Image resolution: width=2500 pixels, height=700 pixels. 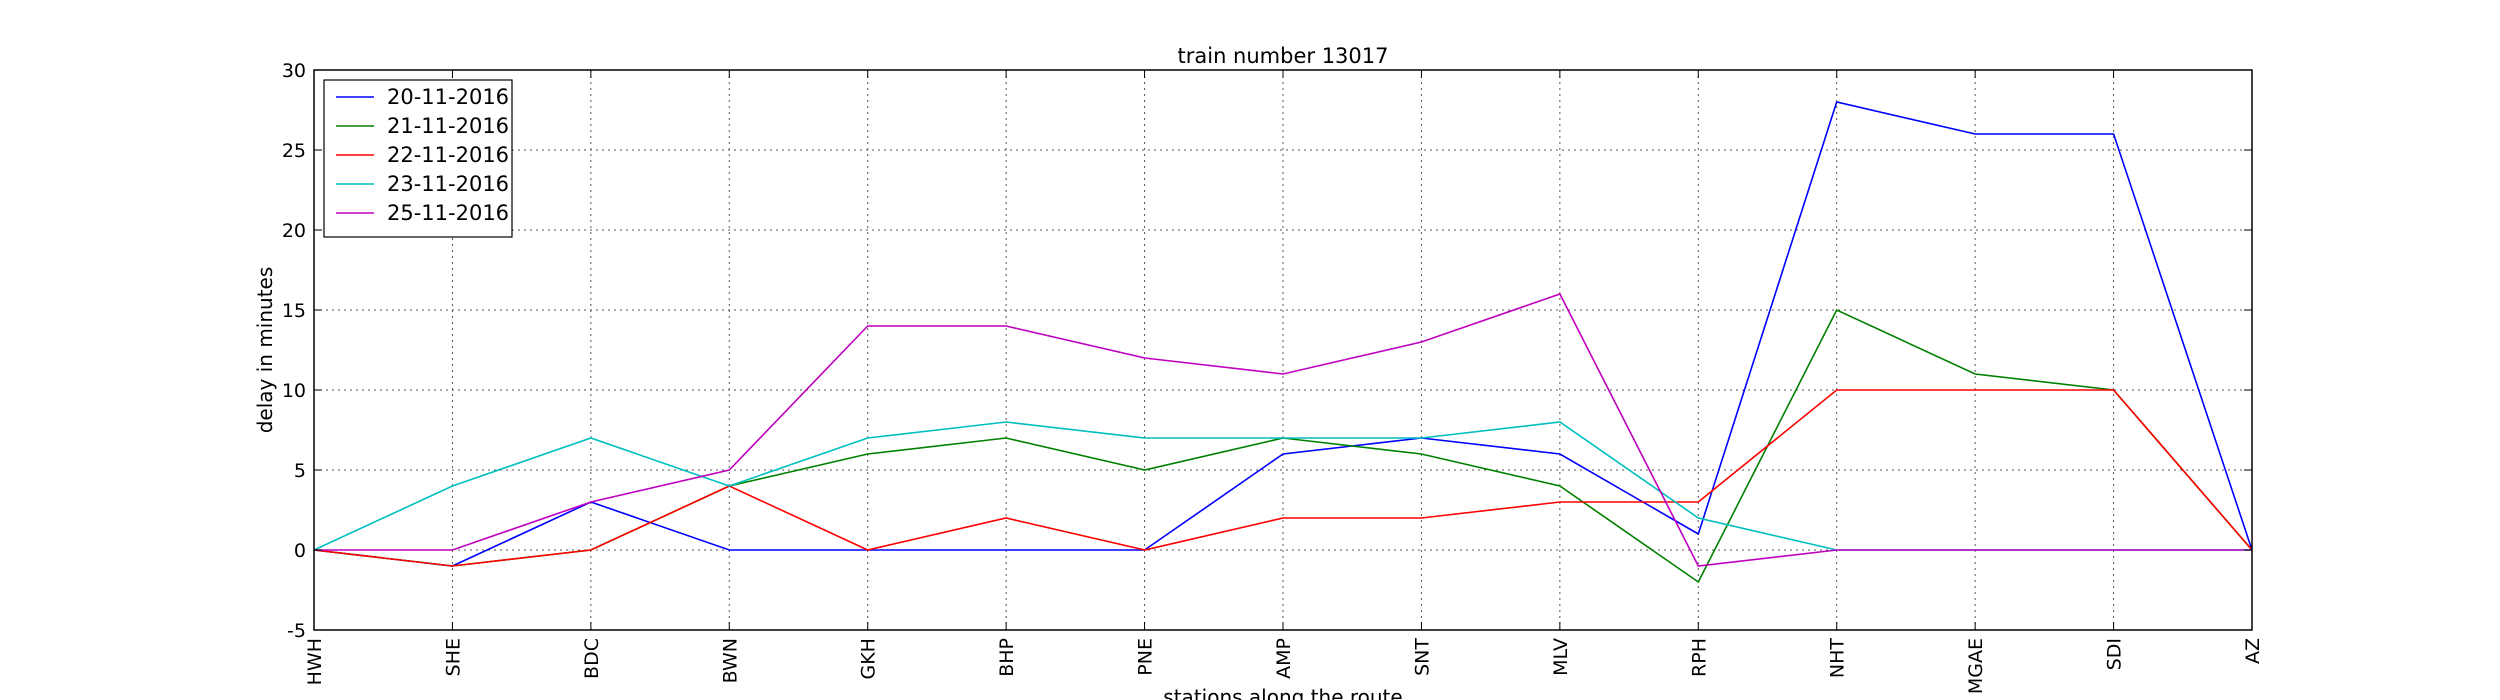 I want to click on x-tick-label: PNE, so click(x=1146, y=657).